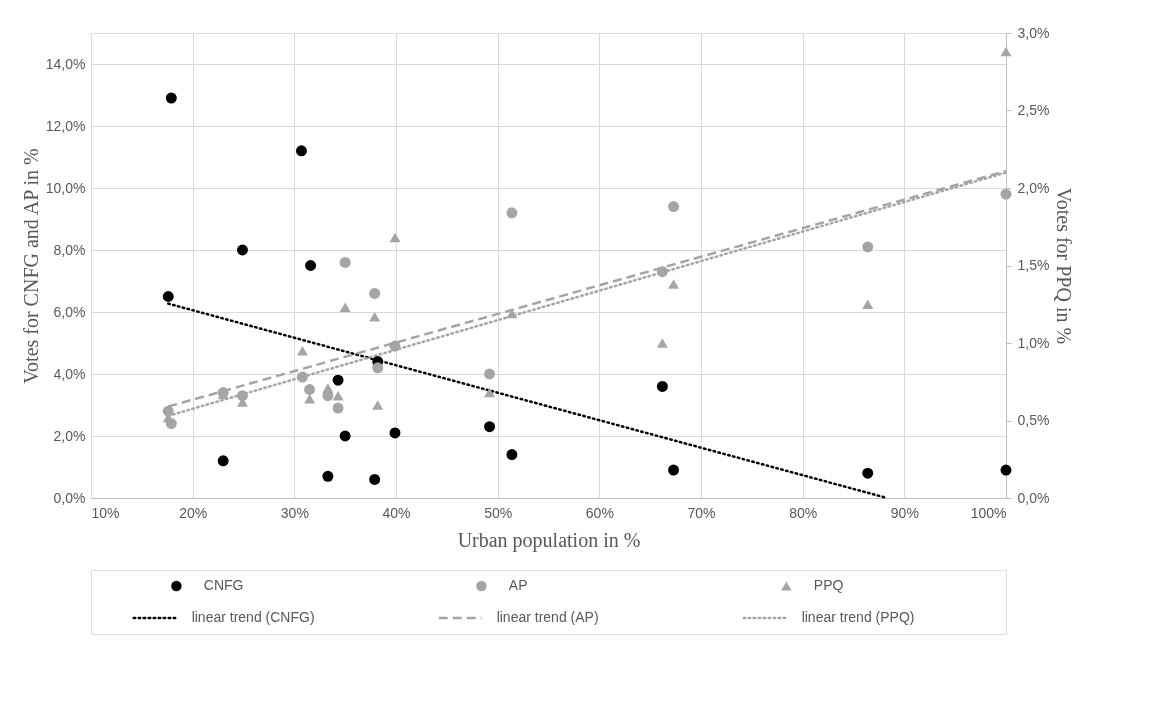 This screenshot has width=1171, height=707. What do you see at coordinates (858, 617) in the screenshot?
I see `legend-label: linear trend (PPQ)` at bounding box center [858, 617].